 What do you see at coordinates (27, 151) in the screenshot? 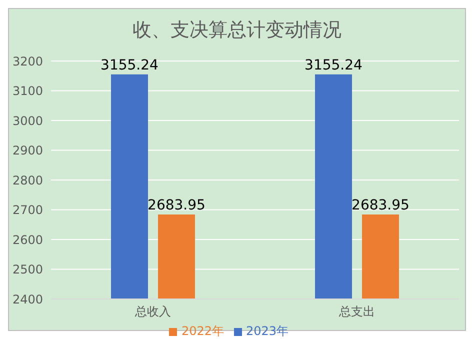
I see `y-tick-label: 2900` at bounding box center [27, 151].